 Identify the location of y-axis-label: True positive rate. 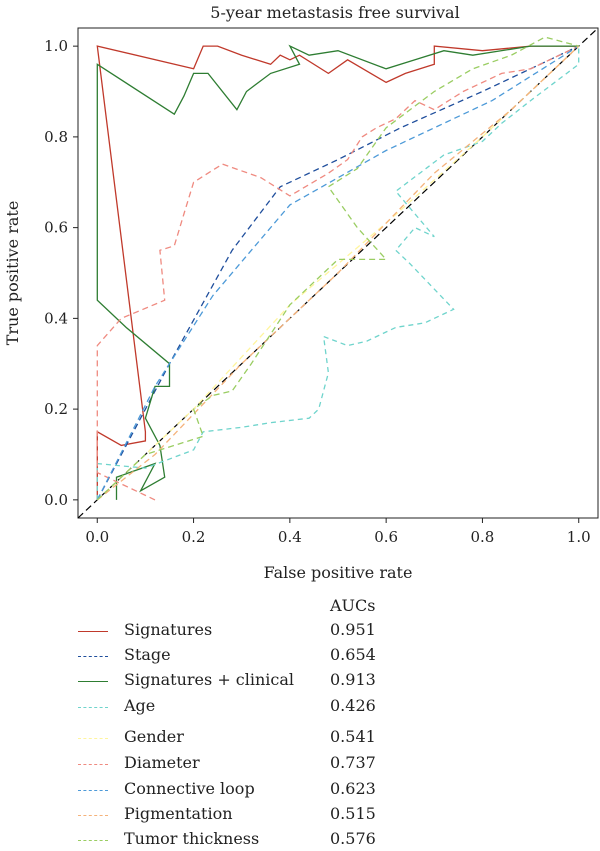
(12, 273).